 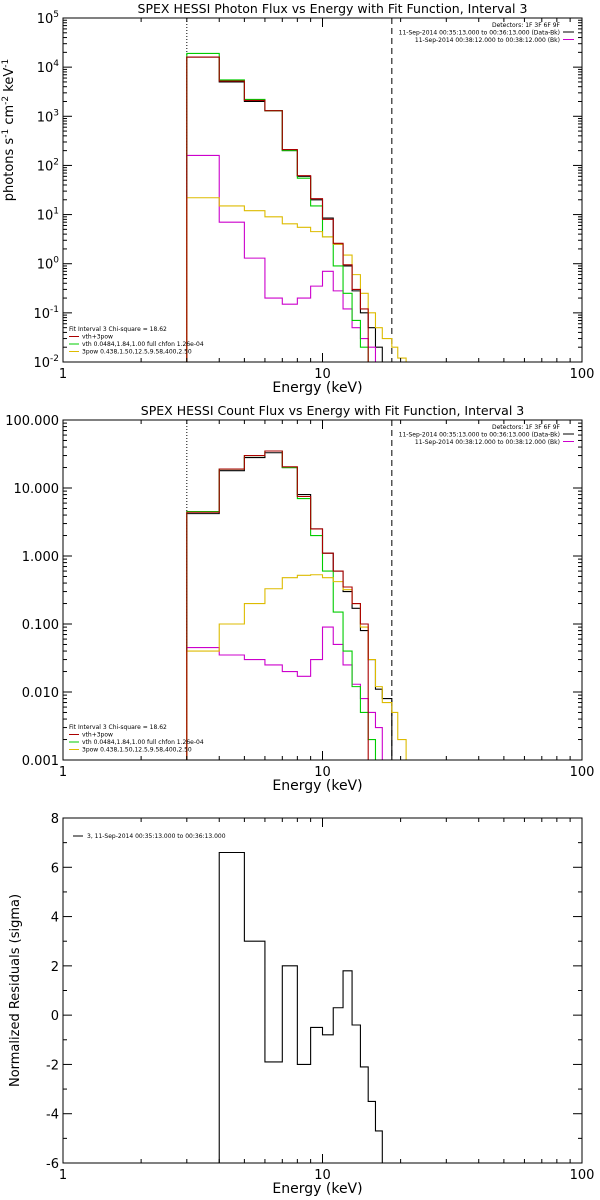 I want to click on panel1-series-2-step-line, so click(x=281, y=207).